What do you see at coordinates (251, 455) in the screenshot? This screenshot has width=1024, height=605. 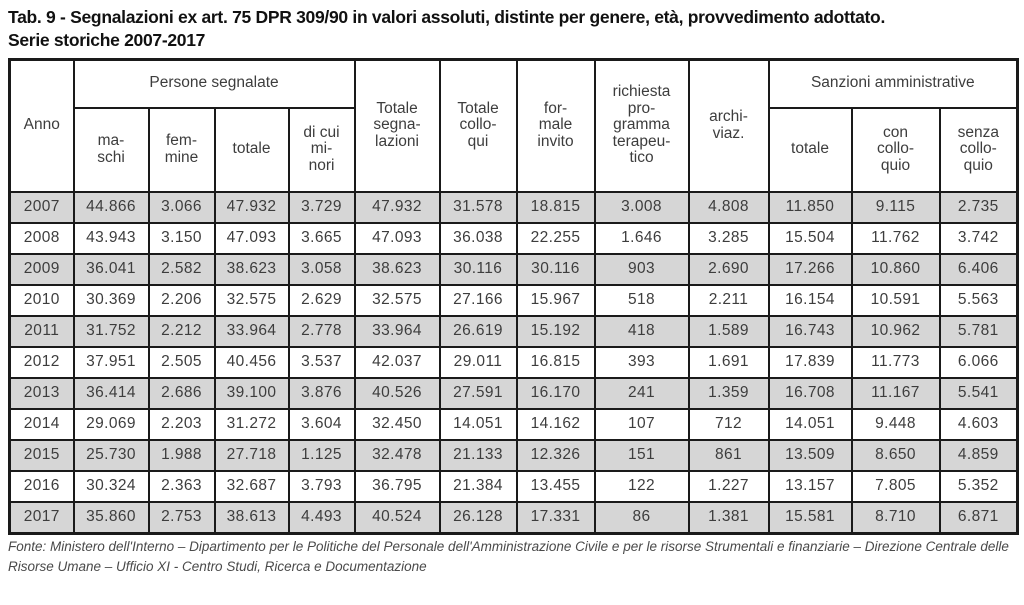 I see `value-cell: 27.718` at bounding box center [251, 455].